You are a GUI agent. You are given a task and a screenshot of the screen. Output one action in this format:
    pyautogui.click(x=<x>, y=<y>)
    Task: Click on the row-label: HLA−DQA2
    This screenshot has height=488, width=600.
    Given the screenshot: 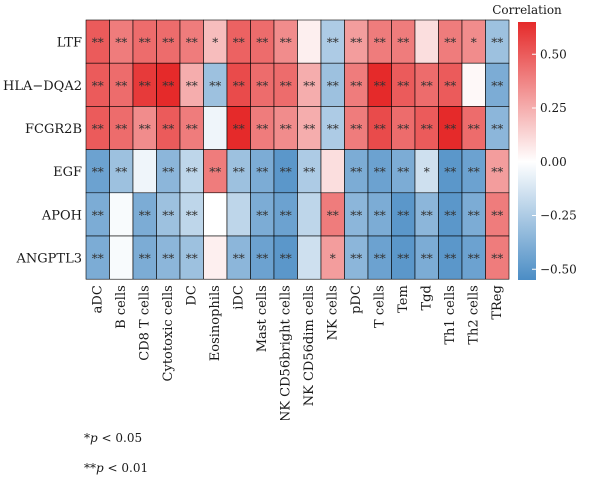 What is the action you would take?
    pyautogui.click(x=42, y=86)
    